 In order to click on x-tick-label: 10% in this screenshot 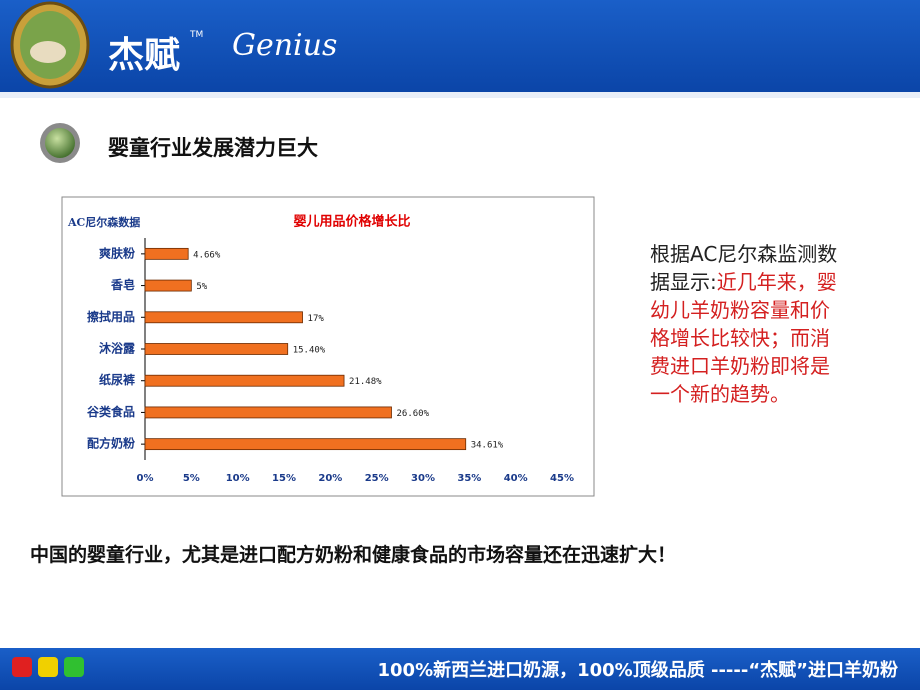, I will do `click(238, 478)`.